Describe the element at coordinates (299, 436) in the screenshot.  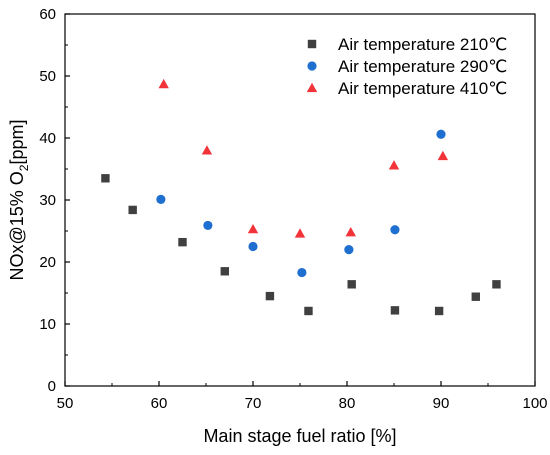
I see `x-axis-title: Main stage fuel ratio [%]` at that location.